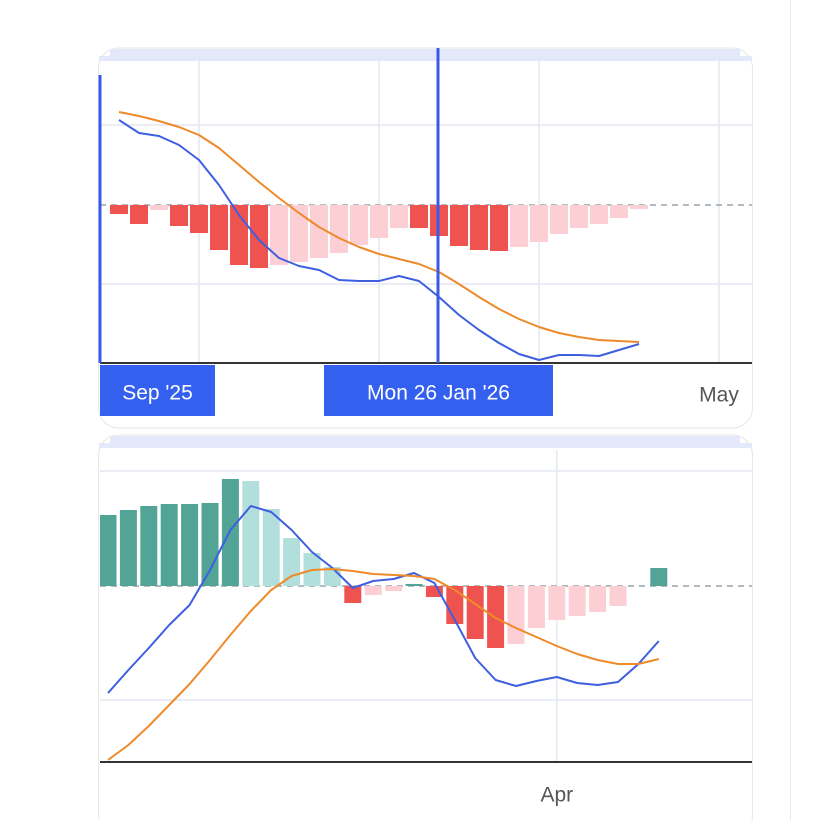 Image resolution: width=824 pixels, height=820 pixels. Describe the element at coordinates (556, 795) in the screenshot. I see `x-tick-label: Apr` at that location.